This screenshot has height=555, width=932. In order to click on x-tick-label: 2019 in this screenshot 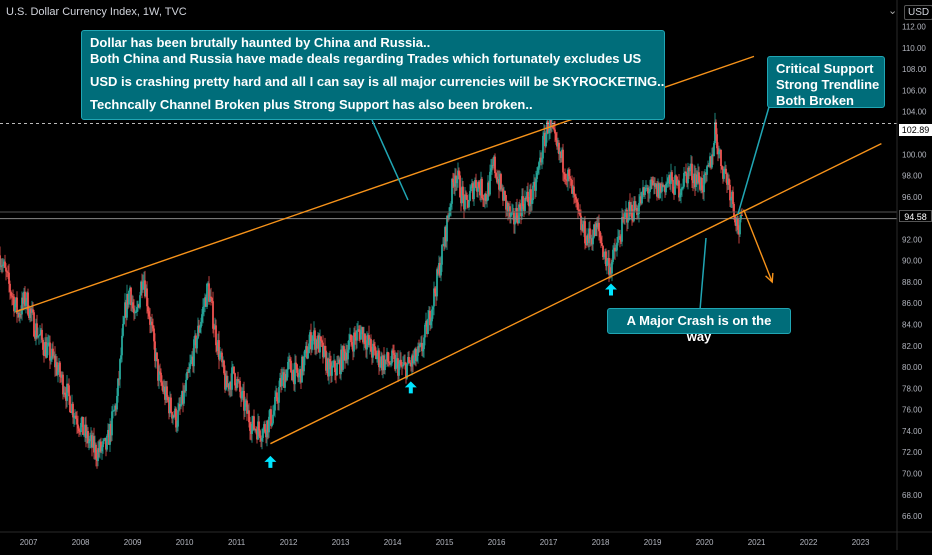, I will do `click(653, 542)`.